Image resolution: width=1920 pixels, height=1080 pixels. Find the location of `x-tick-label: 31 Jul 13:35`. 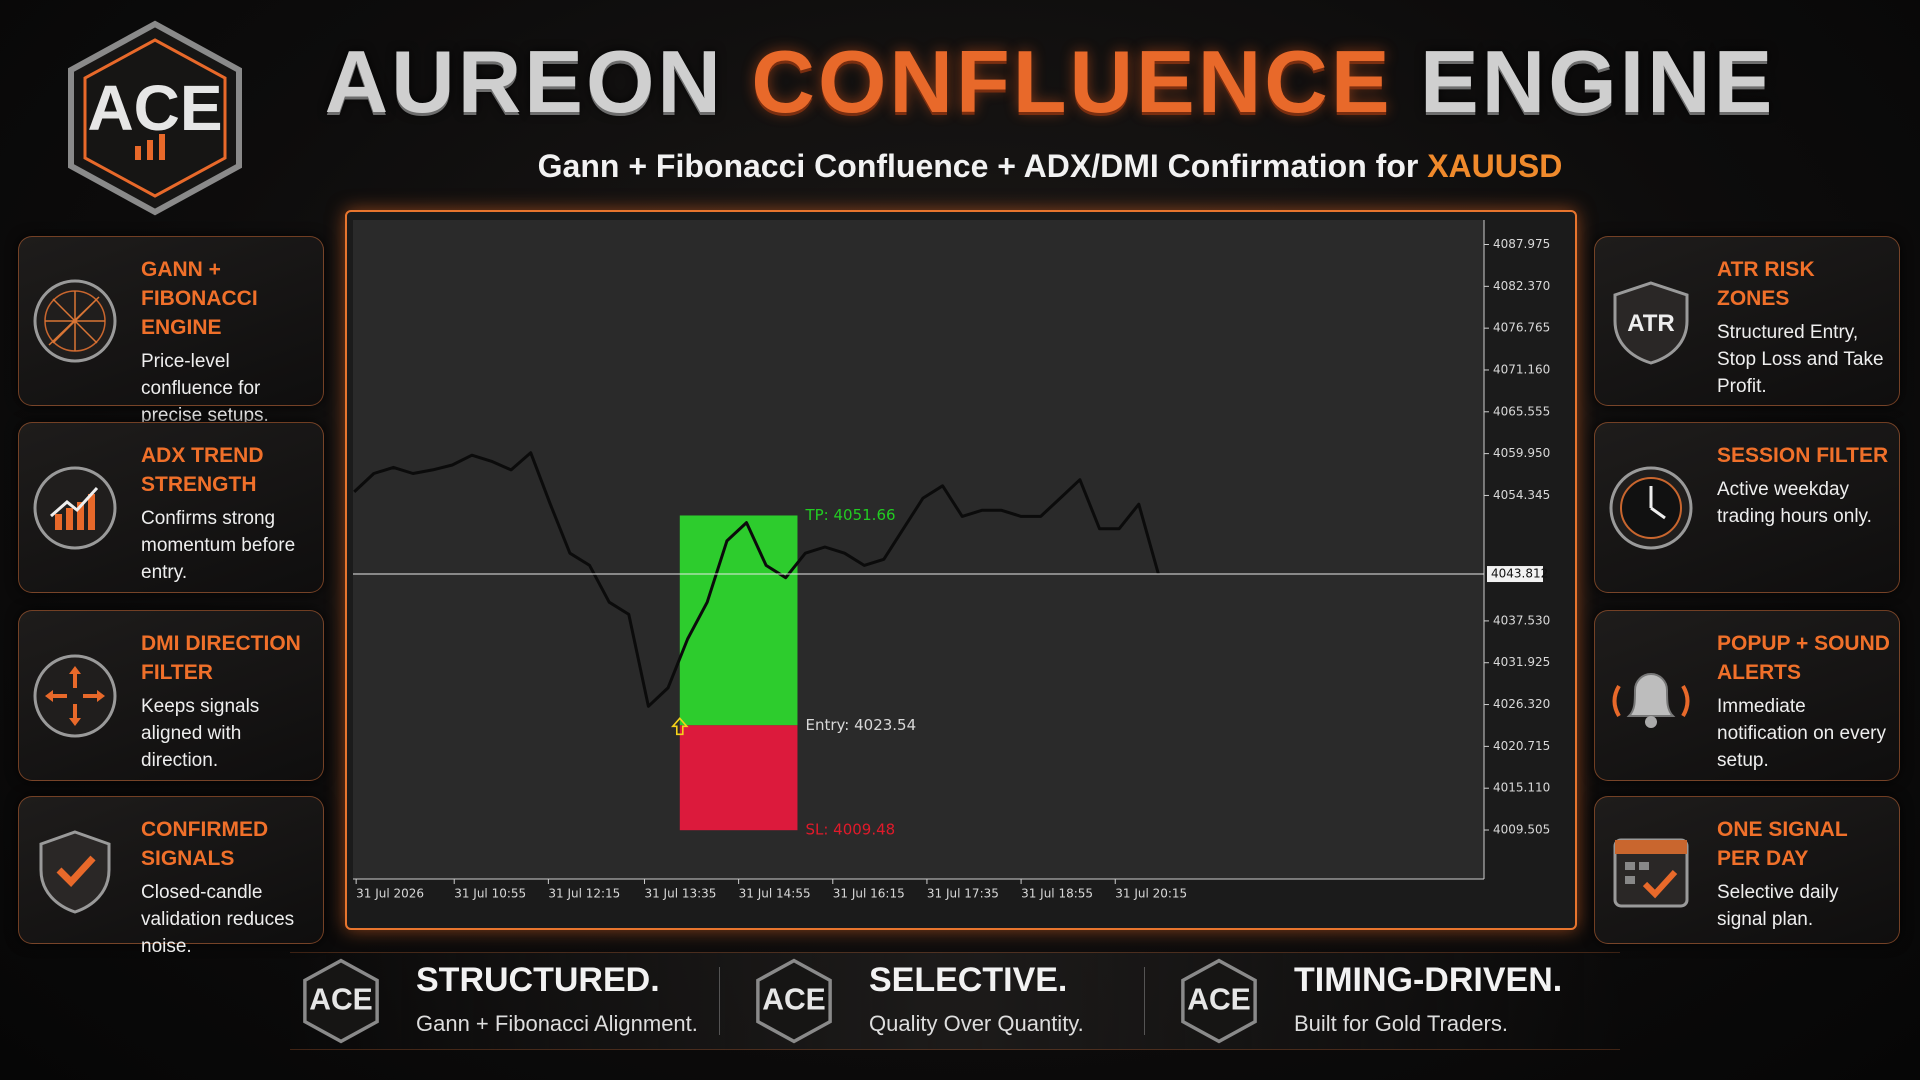

x-tick-label: 31 Jul 13:35 is located at coordinates (680, 894).